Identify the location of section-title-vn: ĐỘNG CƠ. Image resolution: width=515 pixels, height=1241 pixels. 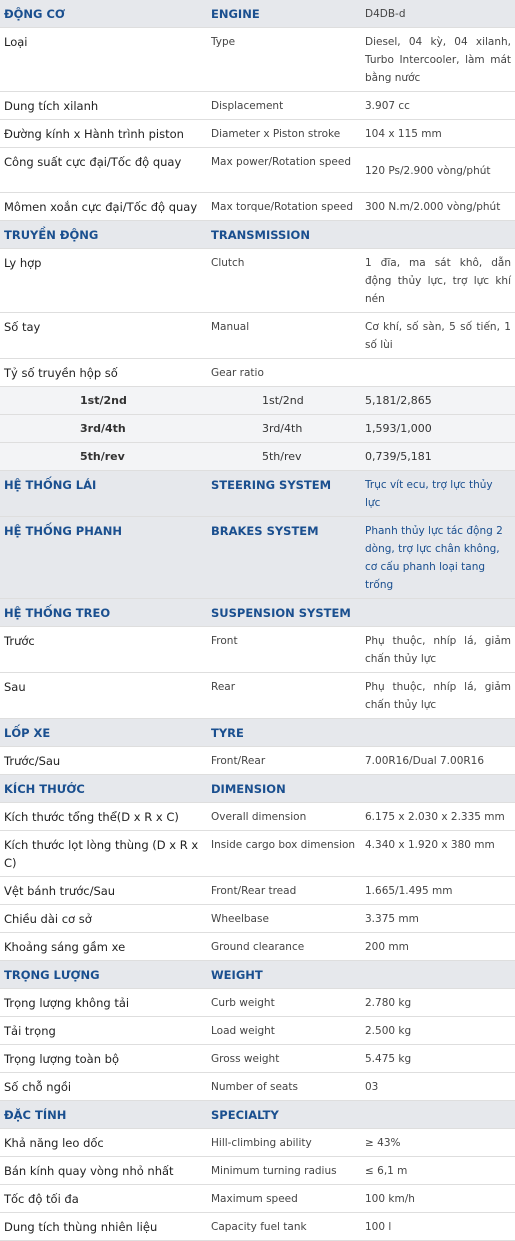
(103, 14).